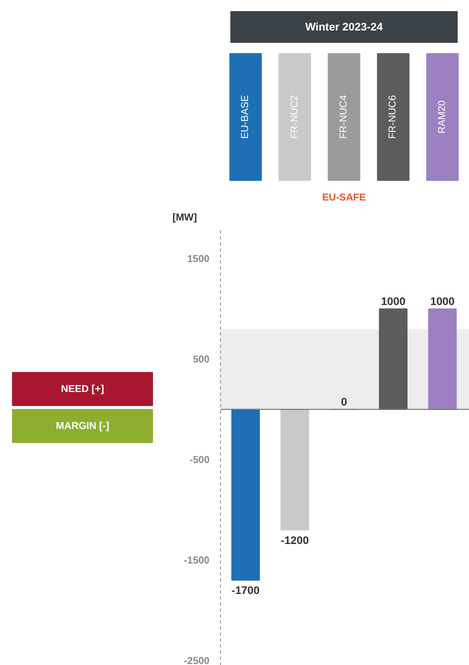  I want to click on data-label: -1200, so click(294, 540).